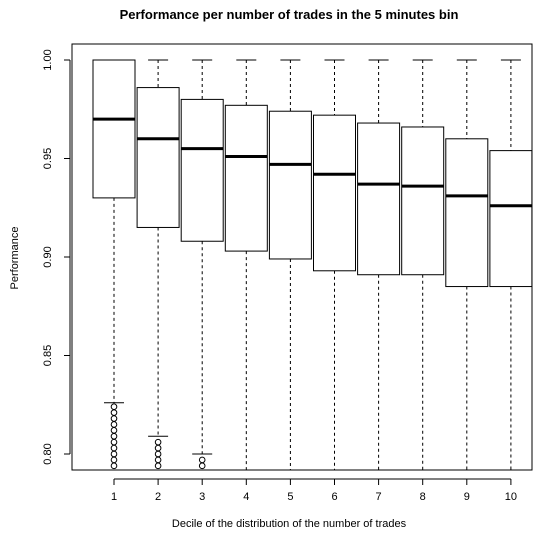 This screenshot has height=537, width=543. I want to click on x-tick-label: 9, so click(467, 497).